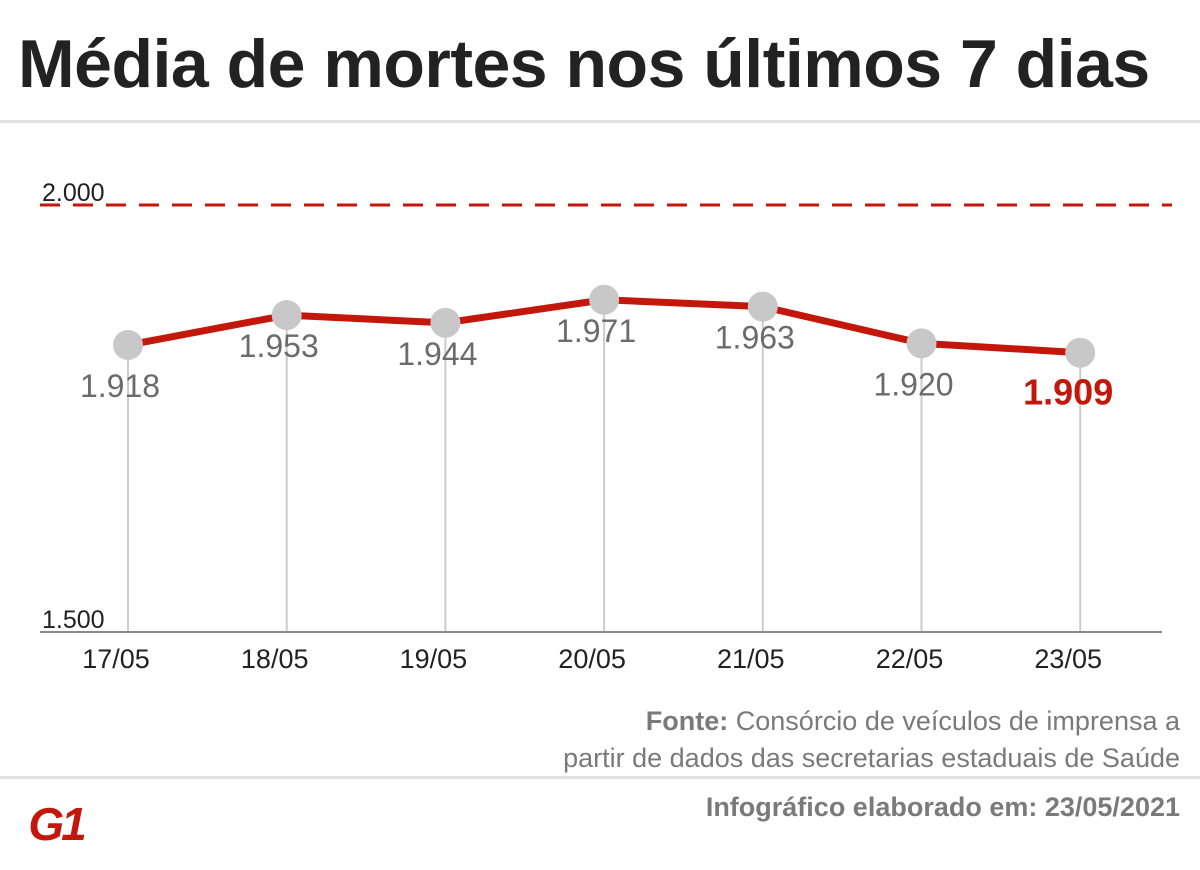 Image resolution: width=1200 pixels, height=870 pixels. I want to click on logo-text: G1, so click(56, 823).